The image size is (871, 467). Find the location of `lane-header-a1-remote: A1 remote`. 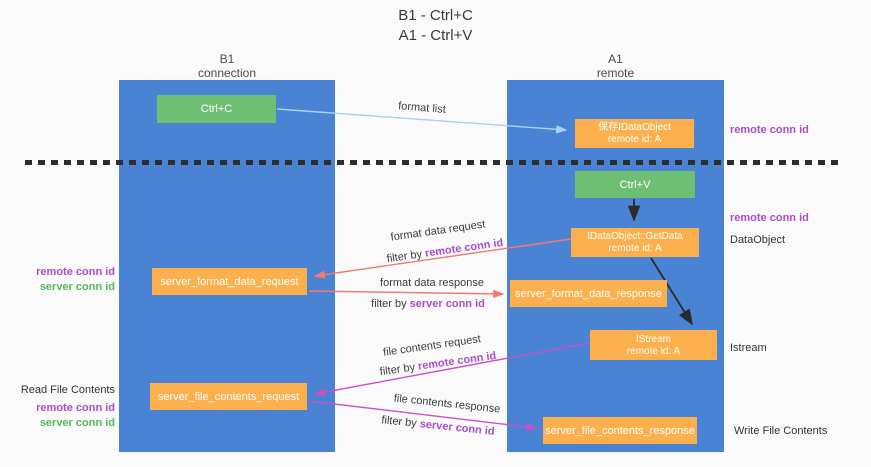

lane-header-a1-remote: A1 remote is located at coordinates (615, 66).